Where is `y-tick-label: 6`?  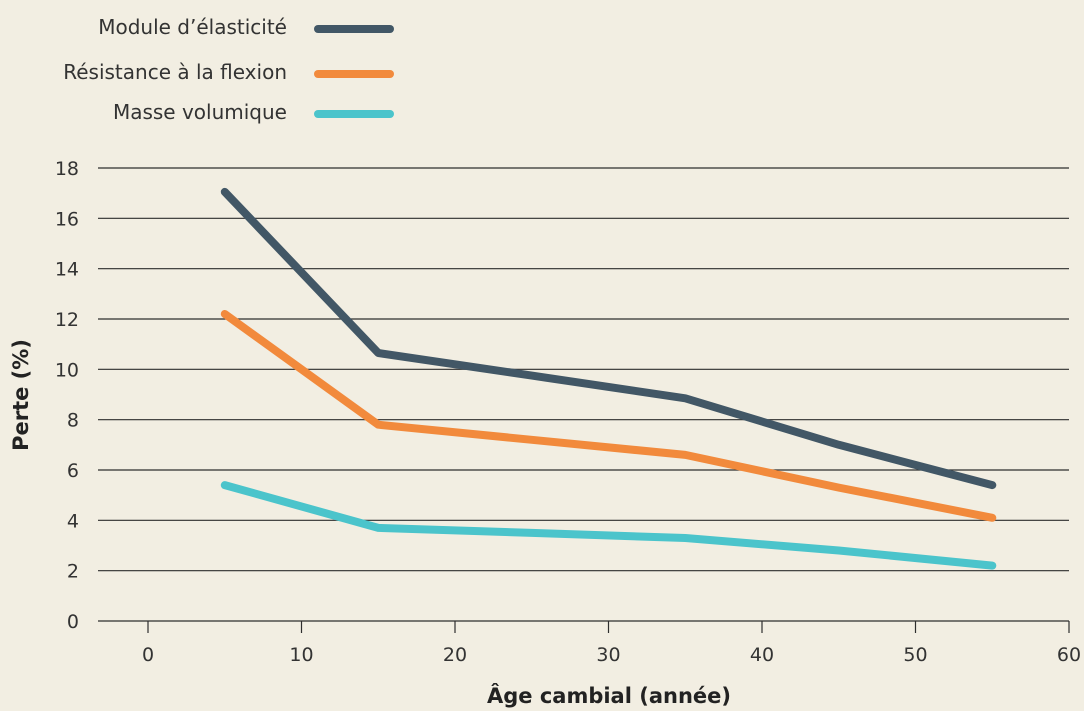
y-tick-label: 6 is located at coordinates (73, 471).